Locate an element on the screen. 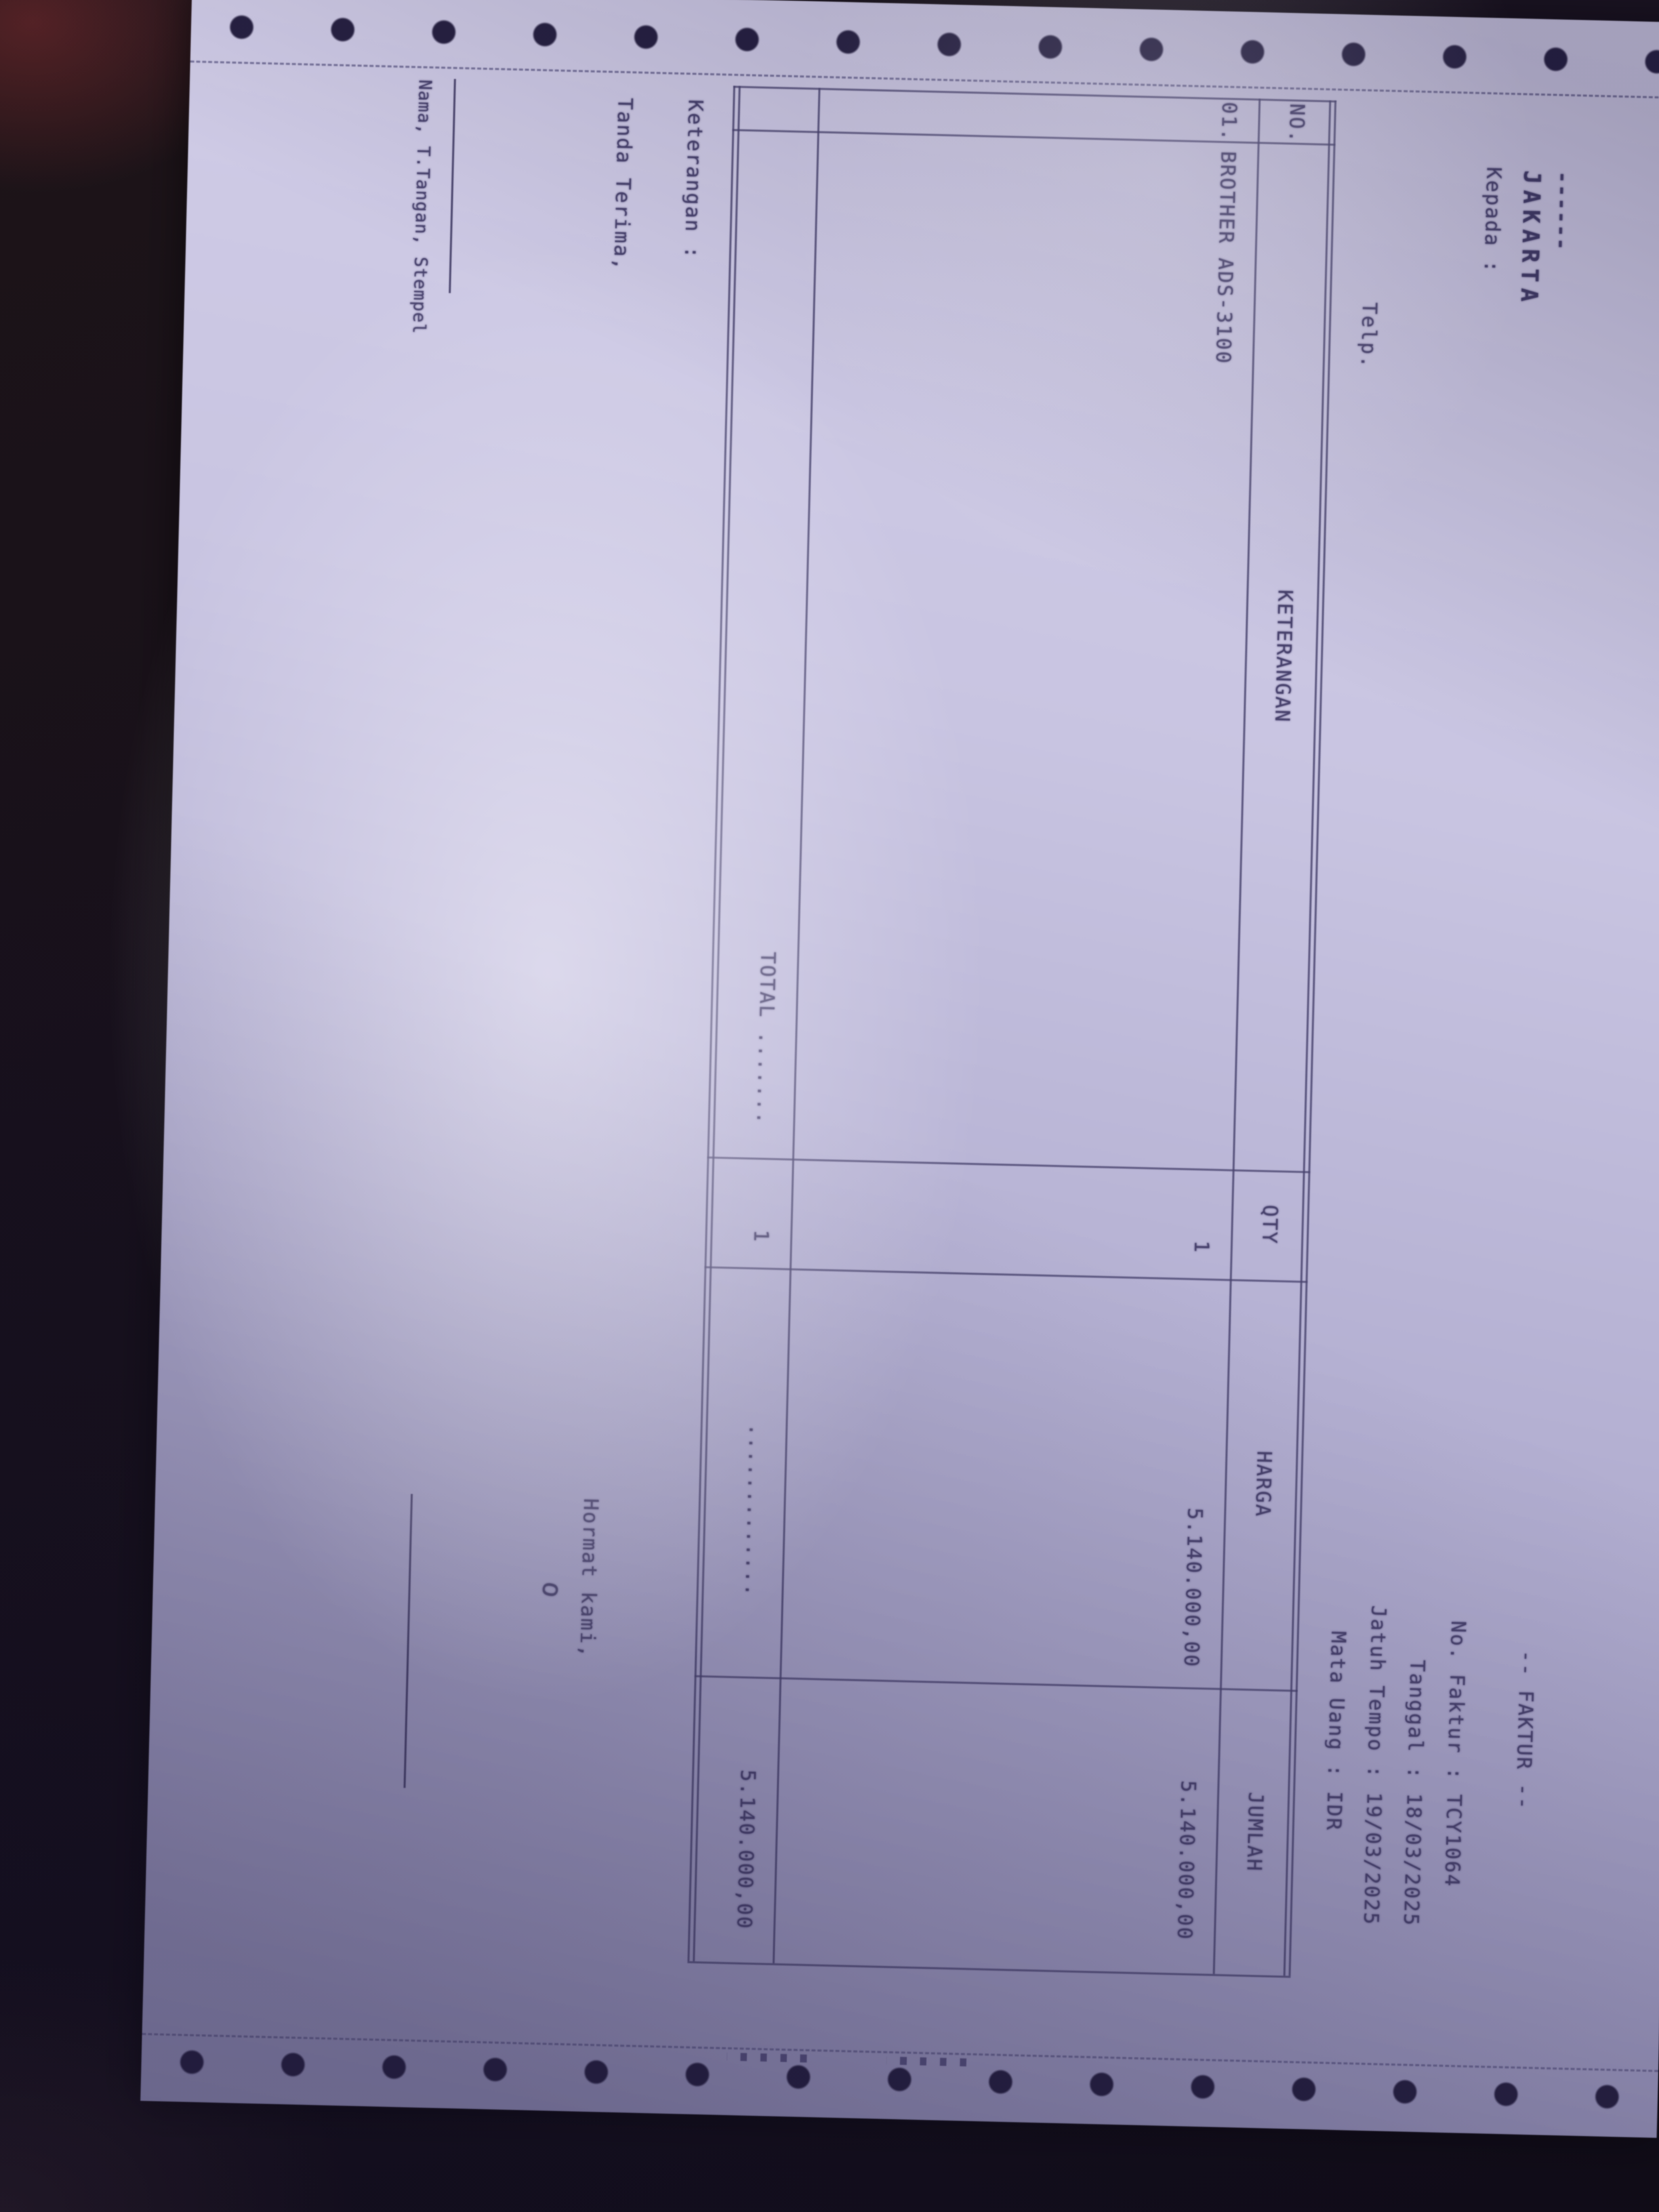  letterhead-dashes: ------ is located at coordinates (1562, 212).